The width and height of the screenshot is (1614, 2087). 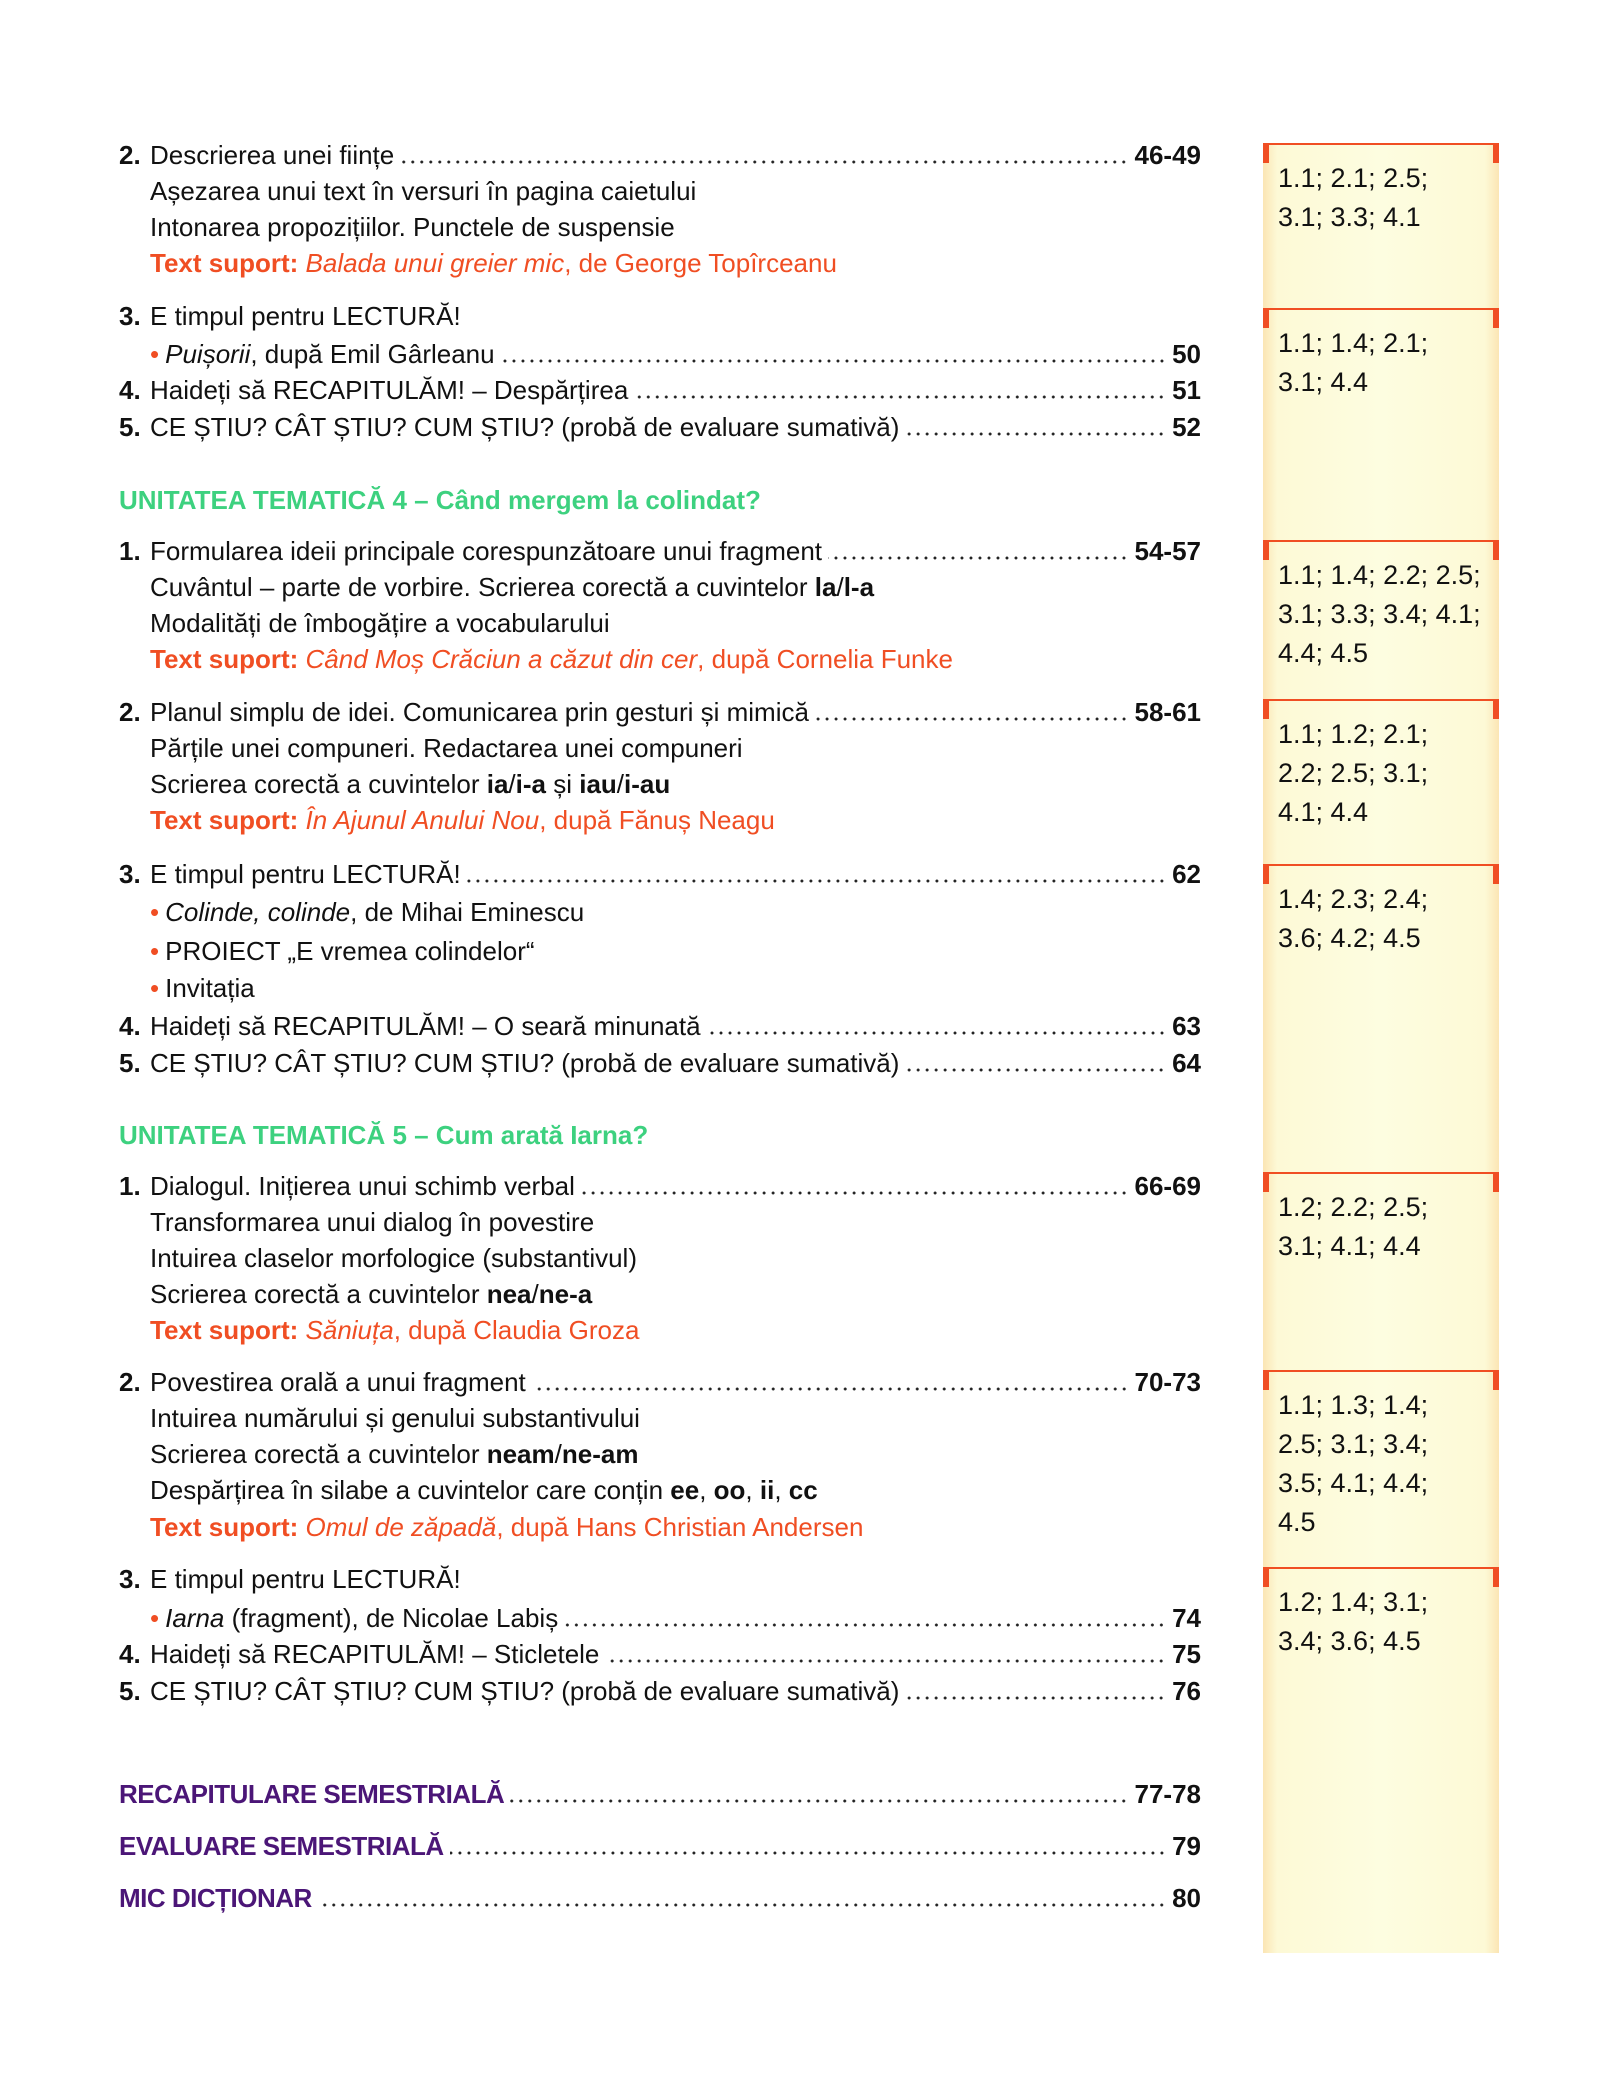 What do you see at coordinates (660, 623) in the screenshot?
I see `toc-entry: Modalități de îmbogățire a vocabularului` at bounding box center [660, 623].